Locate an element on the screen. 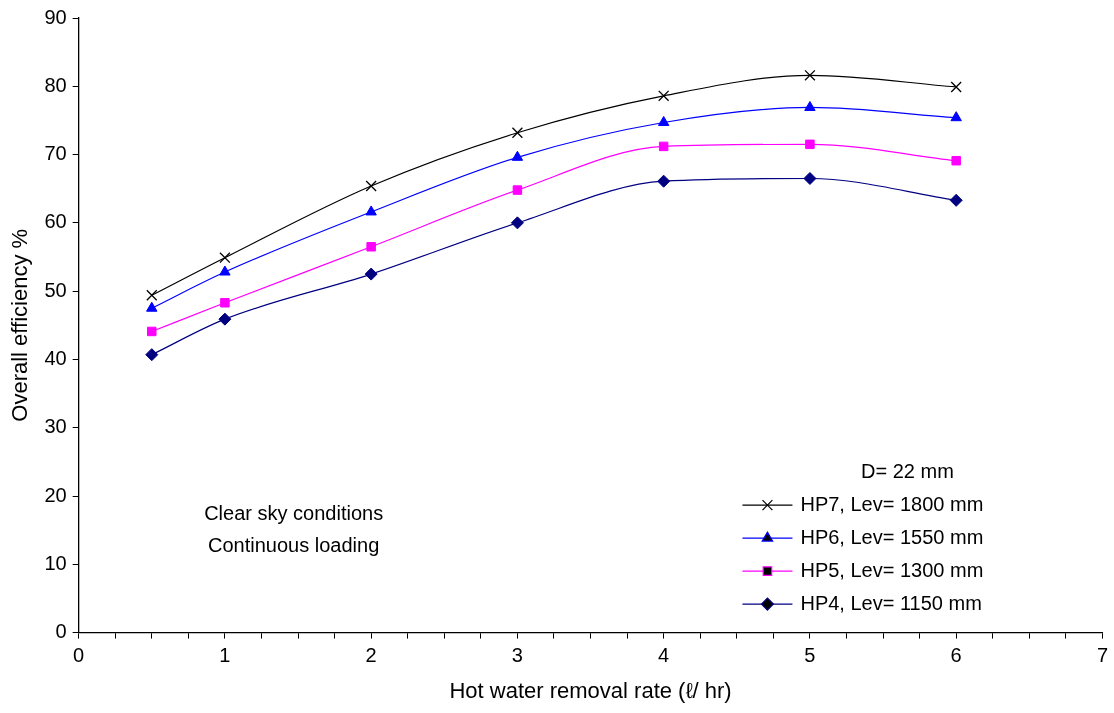  x-axis-title: Hot water removal rate (ℓ/ hr) is located at coordinates (590, 690).